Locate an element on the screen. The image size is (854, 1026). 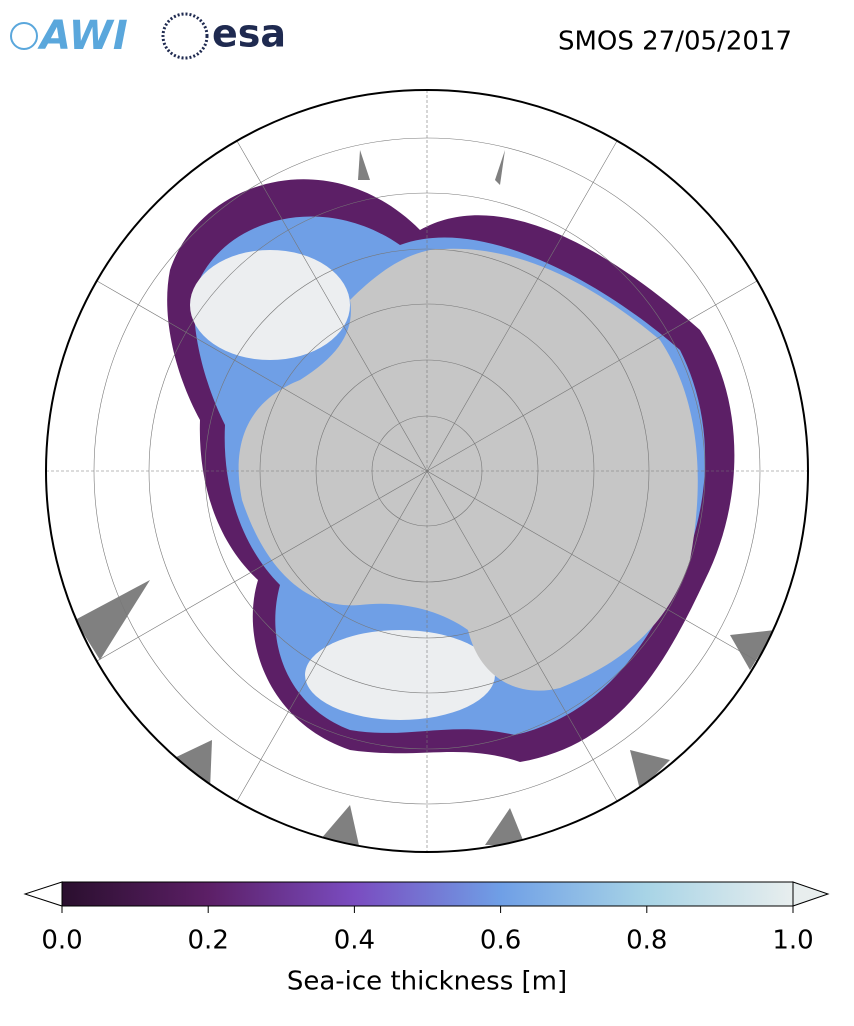
colorbar-extend-high is located at coordinates (811, 894).